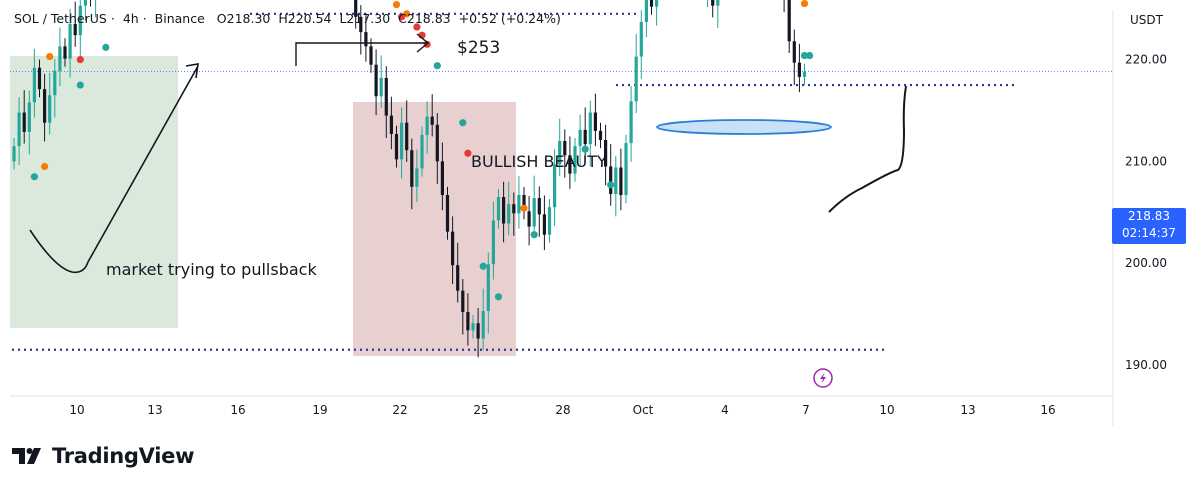  I want to click on change-value: +0.52 (+0.24%), so click(509, 18).